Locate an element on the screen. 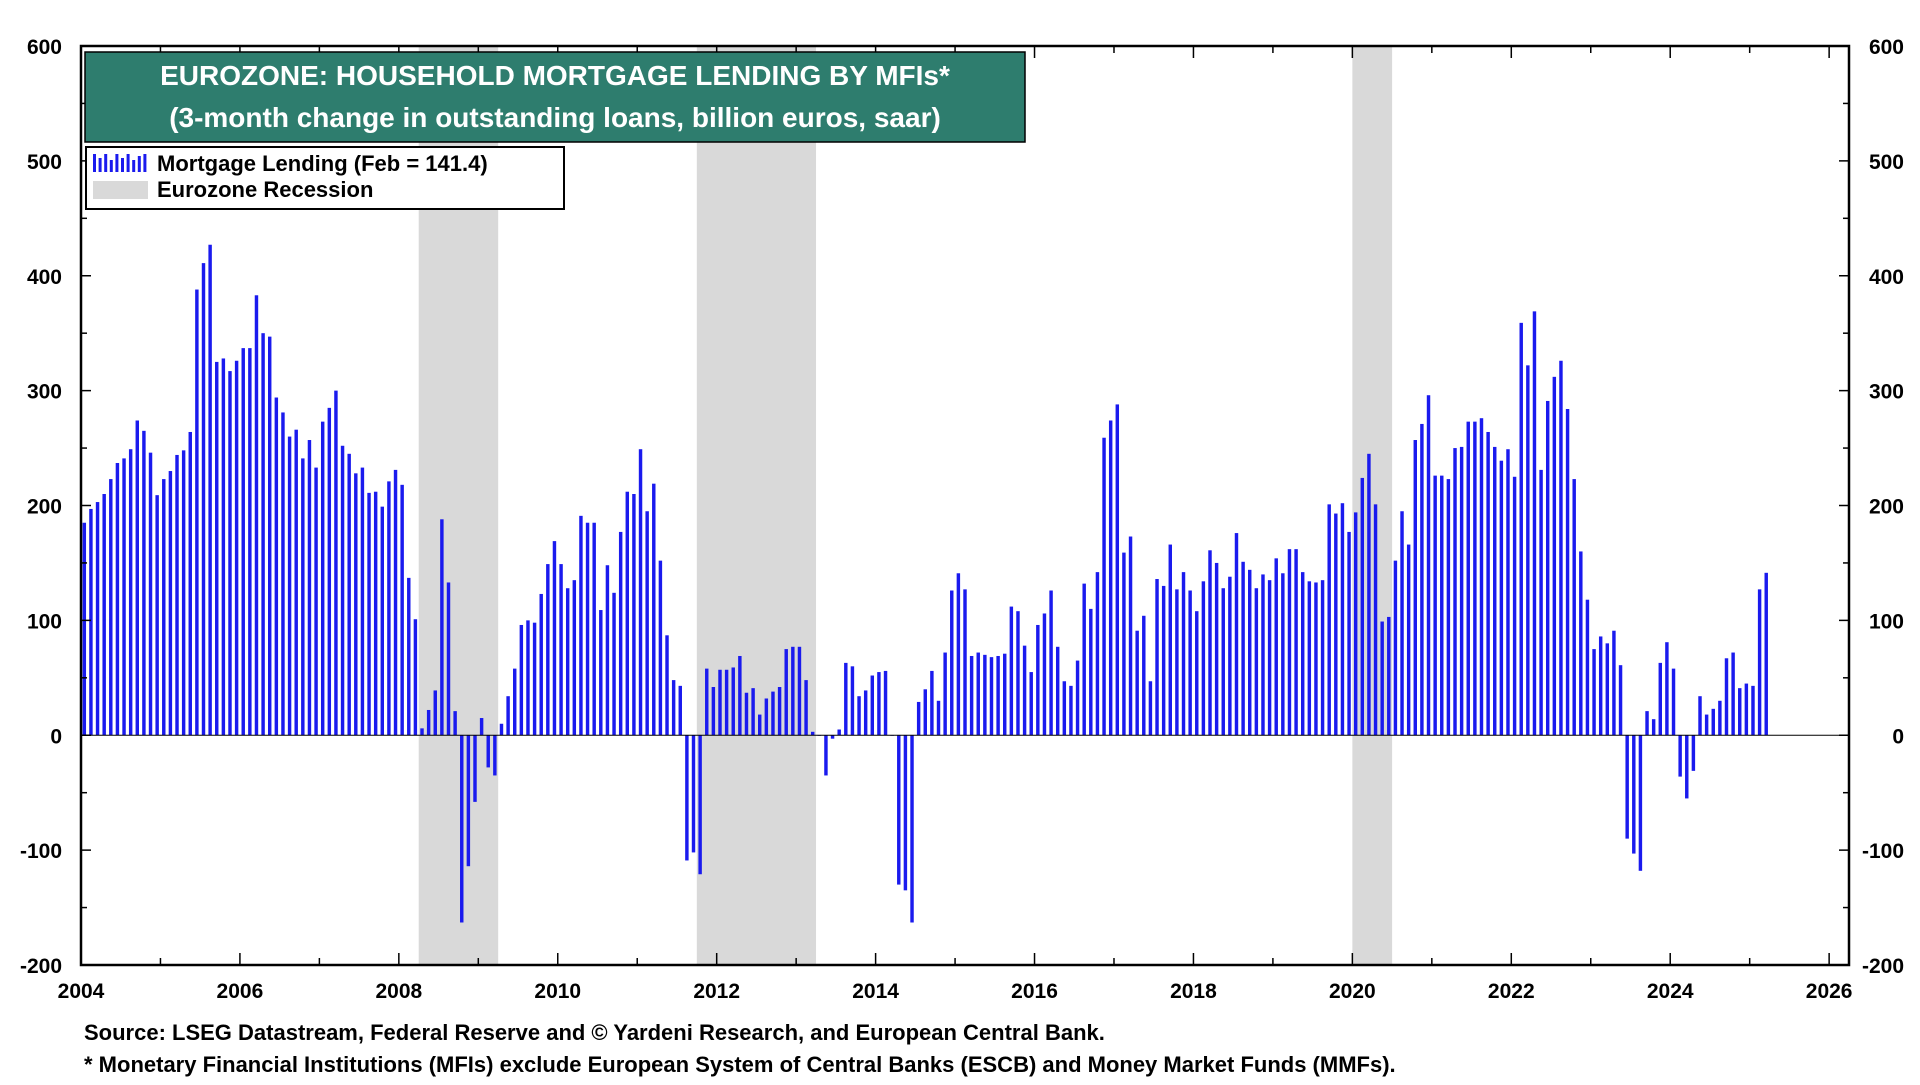 Image resolution: width=1920 pixels, height=1085 pixels. legend-swatch-recession is located at coordinates (120, 190).